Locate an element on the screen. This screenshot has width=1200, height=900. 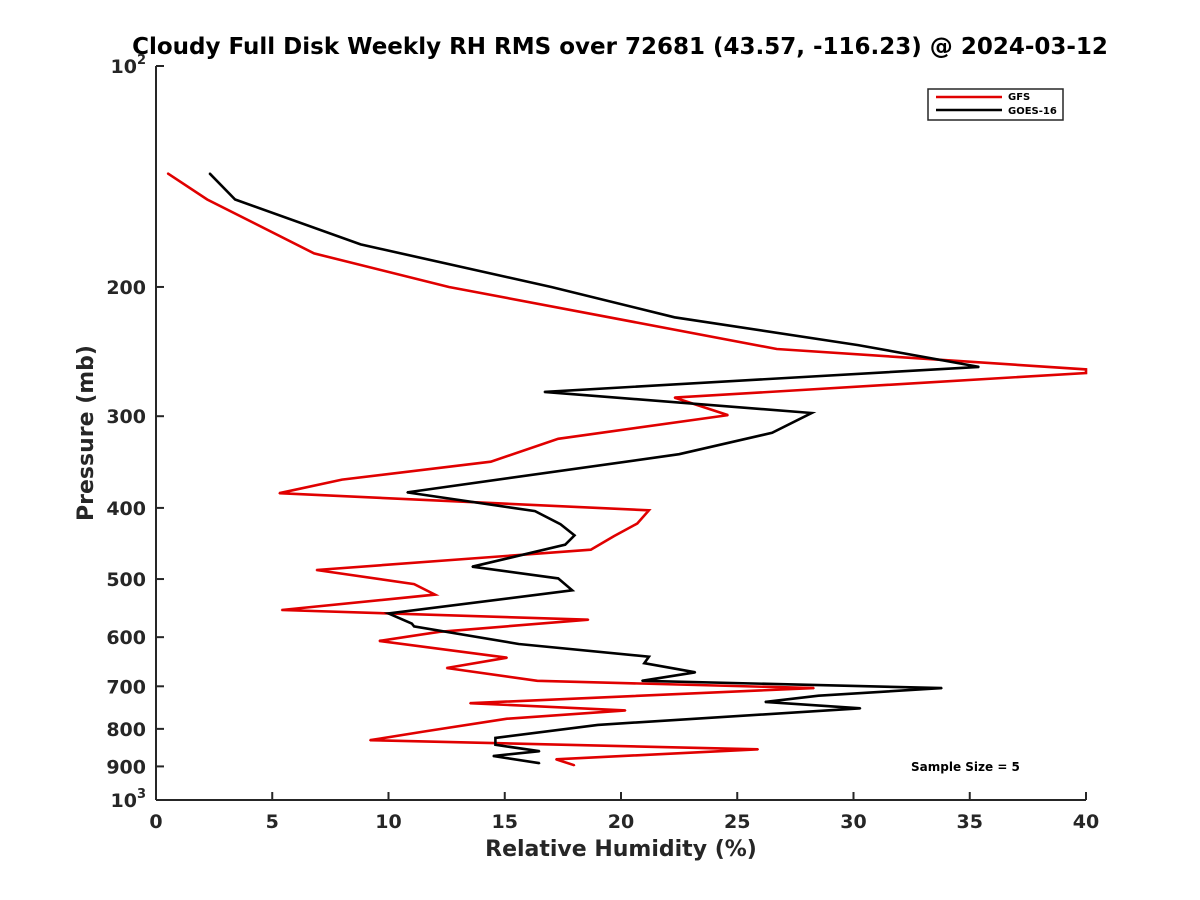
y-tick-label: 600 is located at coordinates (126, 638).